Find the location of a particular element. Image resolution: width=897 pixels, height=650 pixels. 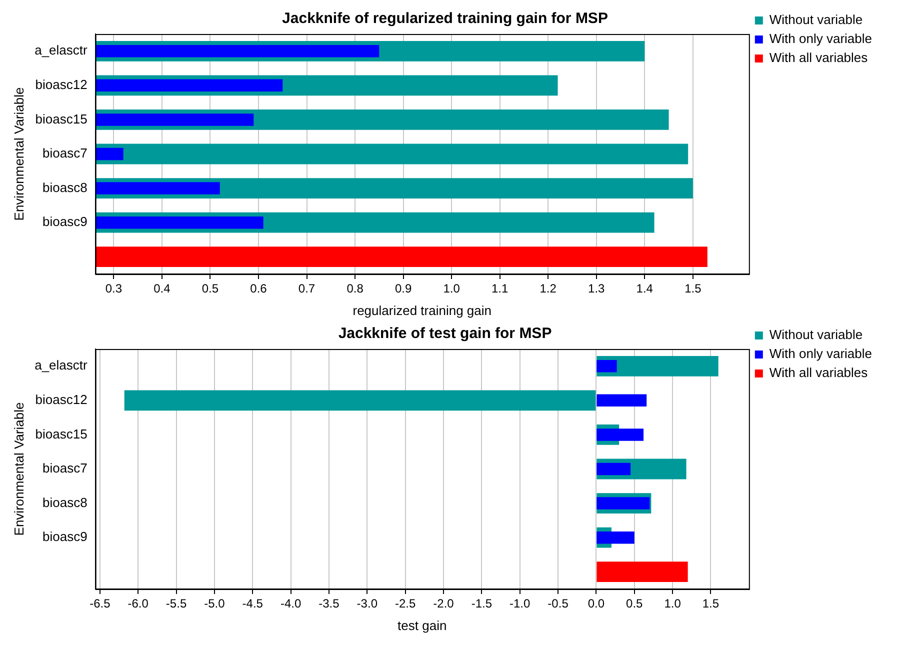

x-tick-label: -2.0 is located at coordinates (443, 603).